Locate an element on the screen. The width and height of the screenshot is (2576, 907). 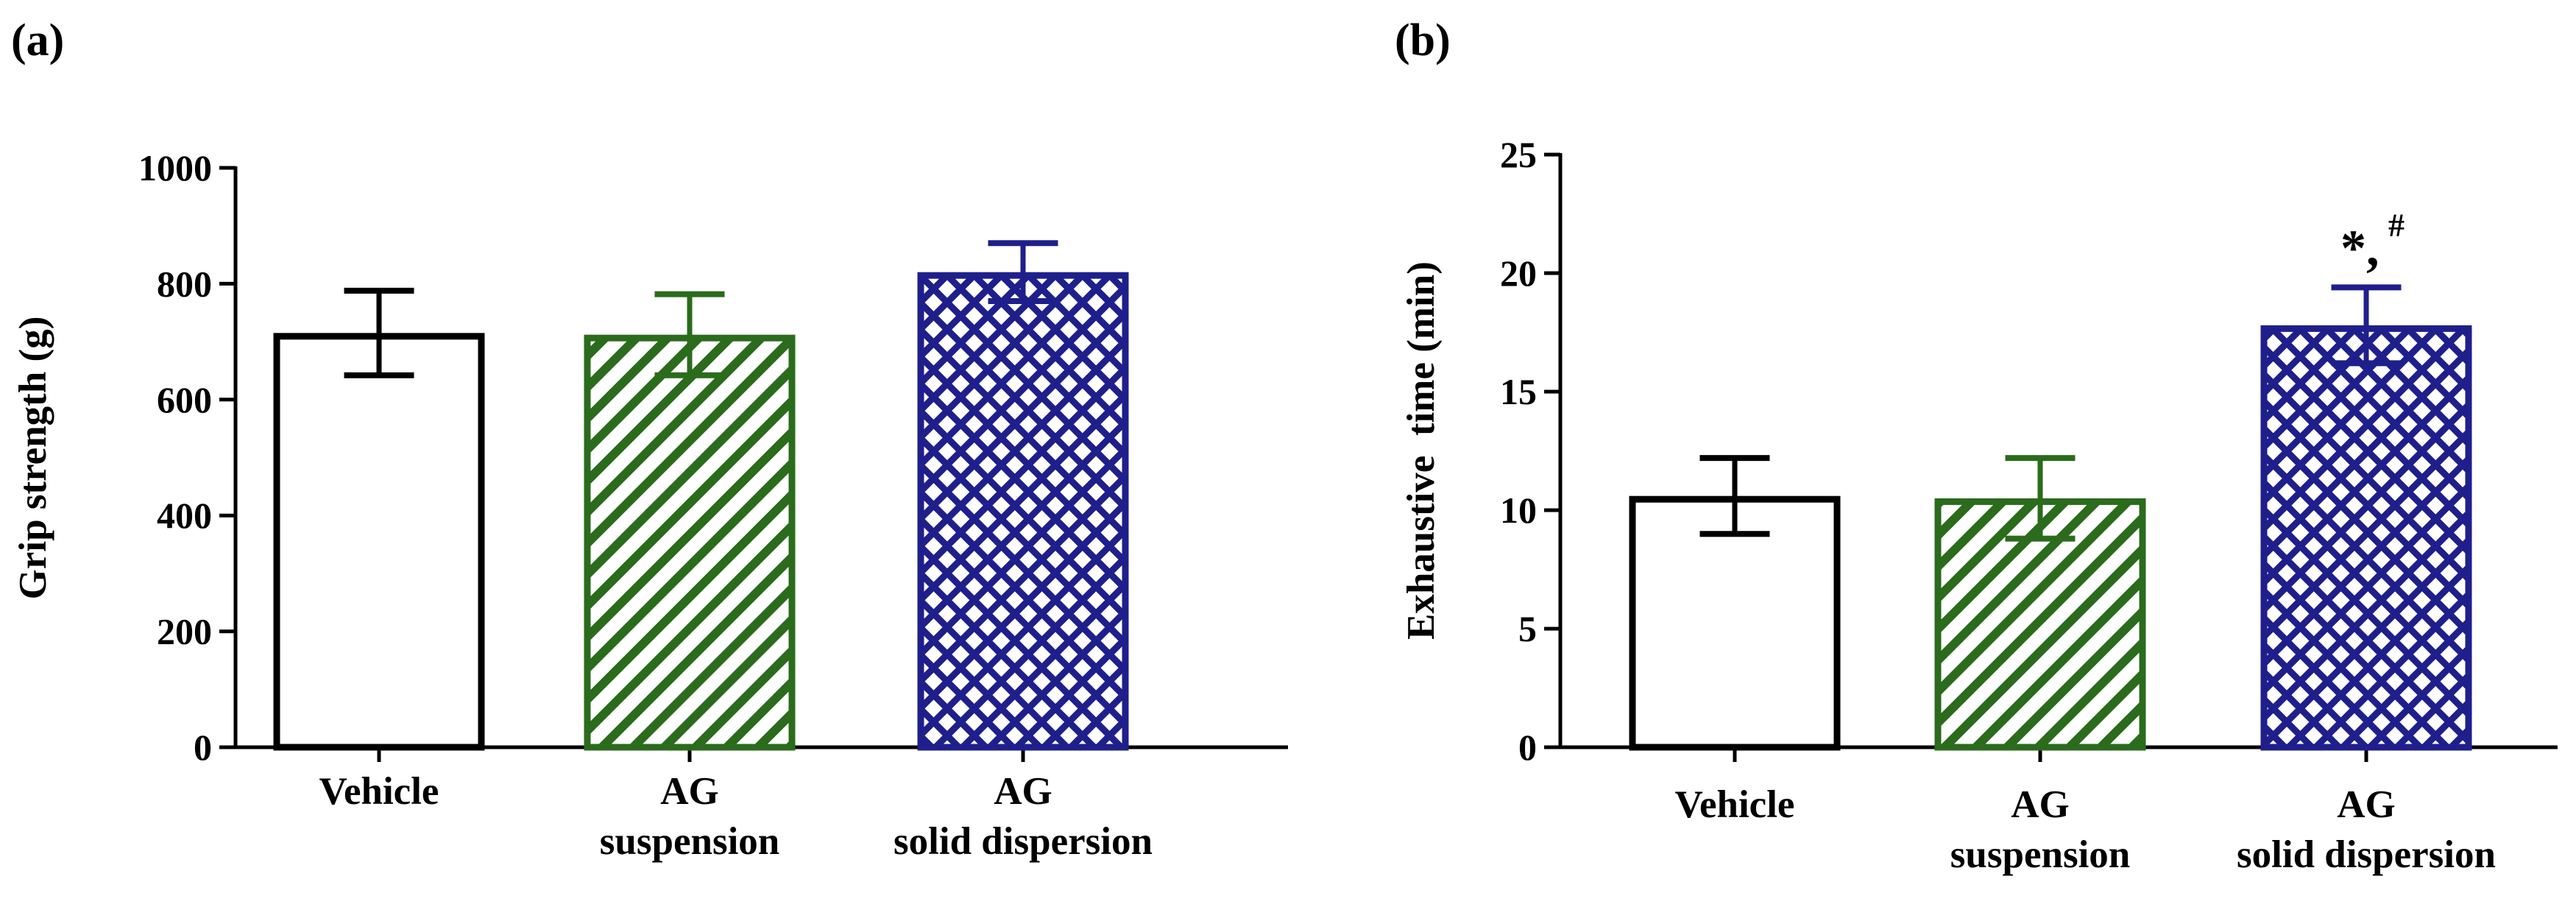
significance-superscript: # is located at coordinates (2396, 225).